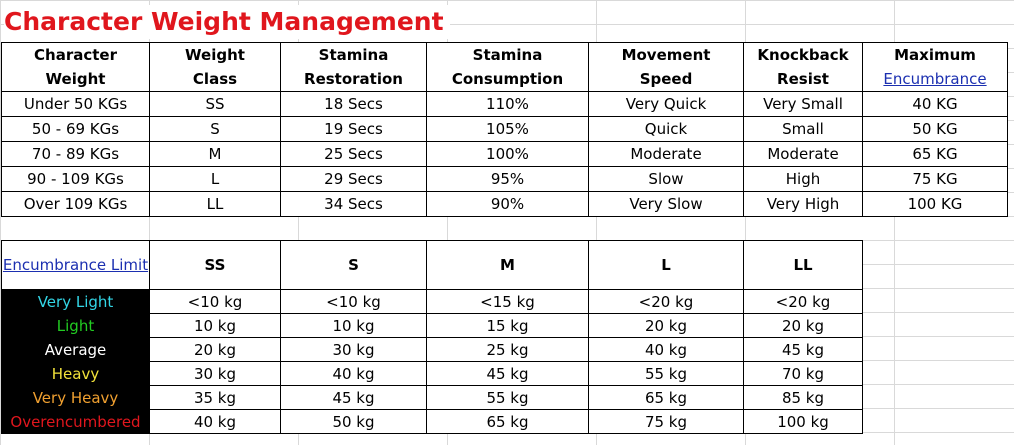 The height and width of the screenshot is (445, 1014). What do you see at coordinates (803, 67) in the screenshot?
I see `header-knockback-resist: Knockback Resist` at bounding box center [803, 67].